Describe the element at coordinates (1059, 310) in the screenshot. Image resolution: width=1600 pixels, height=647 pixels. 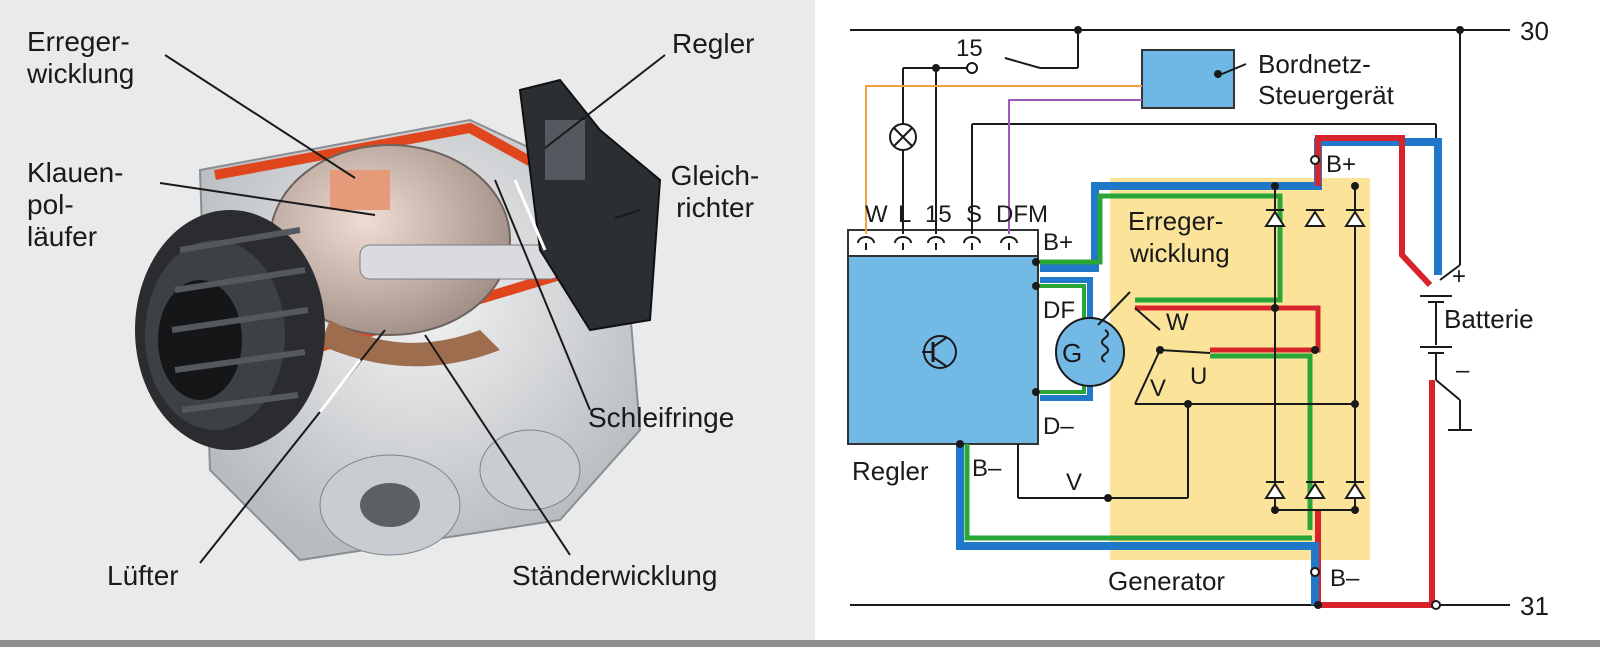
I see `df-label: DF` at that location.